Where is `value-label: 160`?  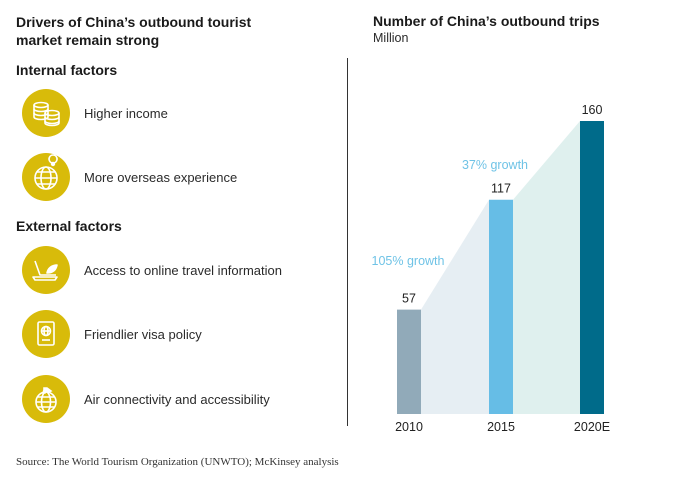
value-label: 160 is located at coordinates (592, 110).